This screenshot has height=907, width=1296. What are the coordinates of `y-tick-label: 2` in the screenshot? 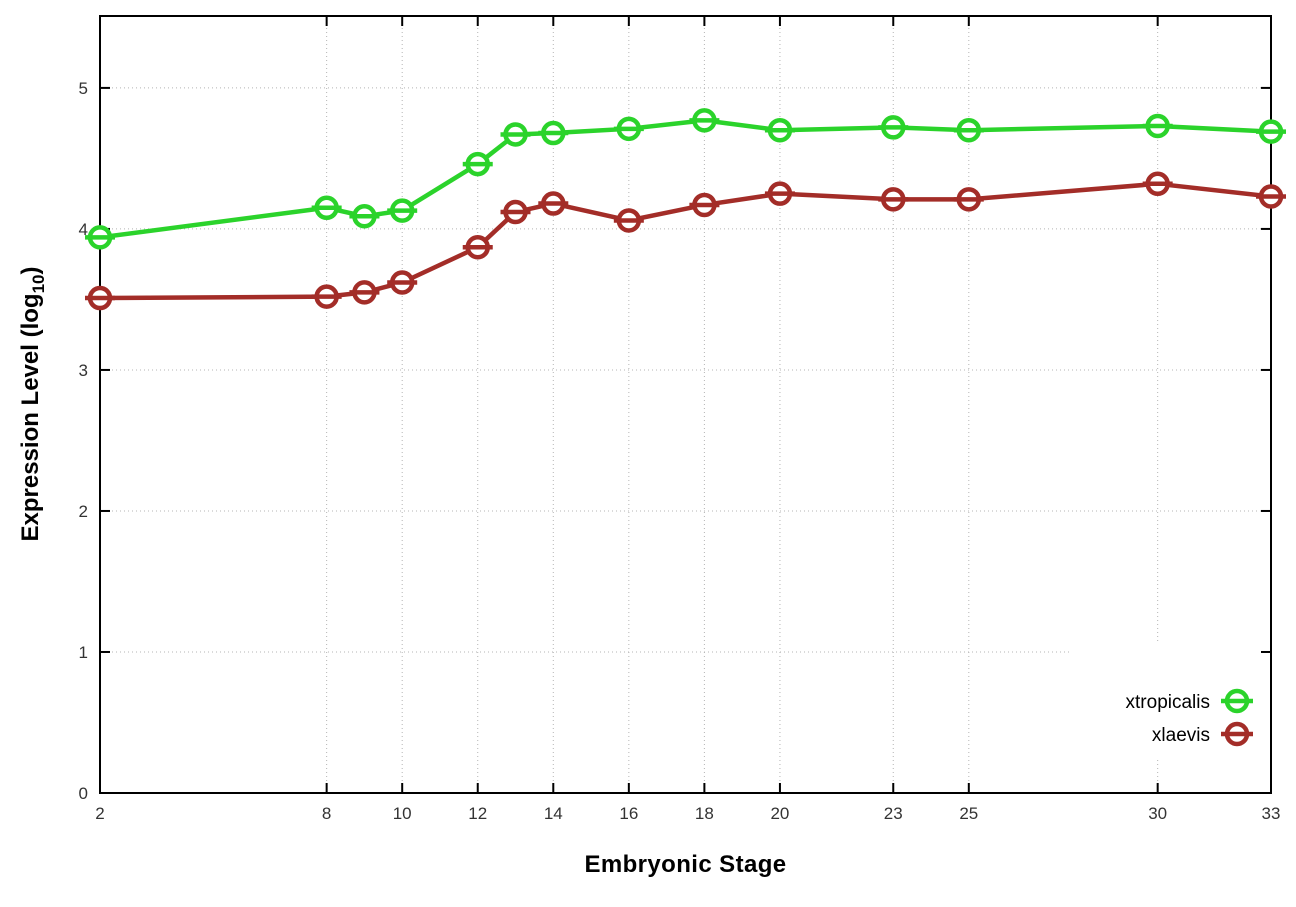 It's located at (83, 511).